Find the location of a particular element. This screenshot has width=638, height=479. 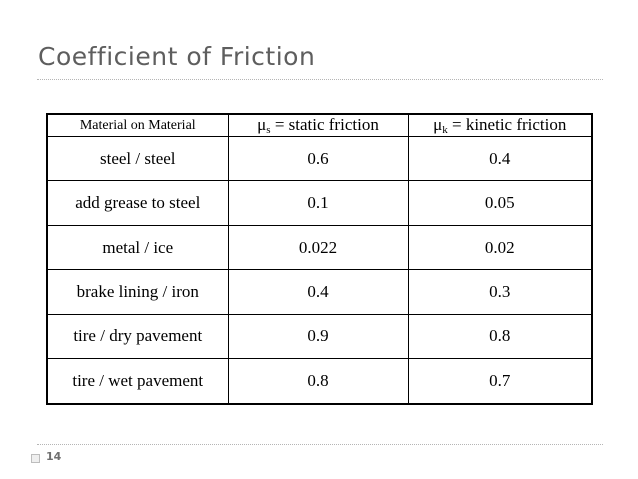

kinetic-header-text: = kinetic friction is located at coordinates (507, 124).